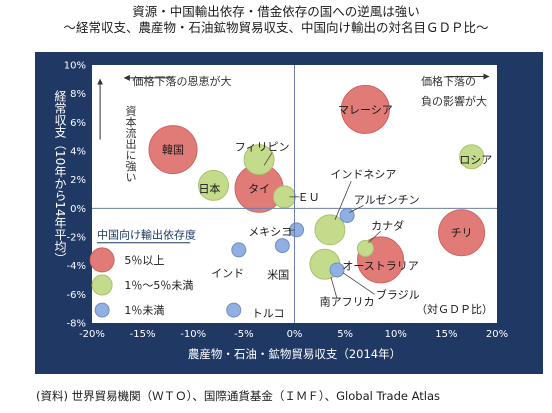 This screenshot has height=413, width=552. I want to click on point-label-1-5: 南アフリカ, so click(347, 302).